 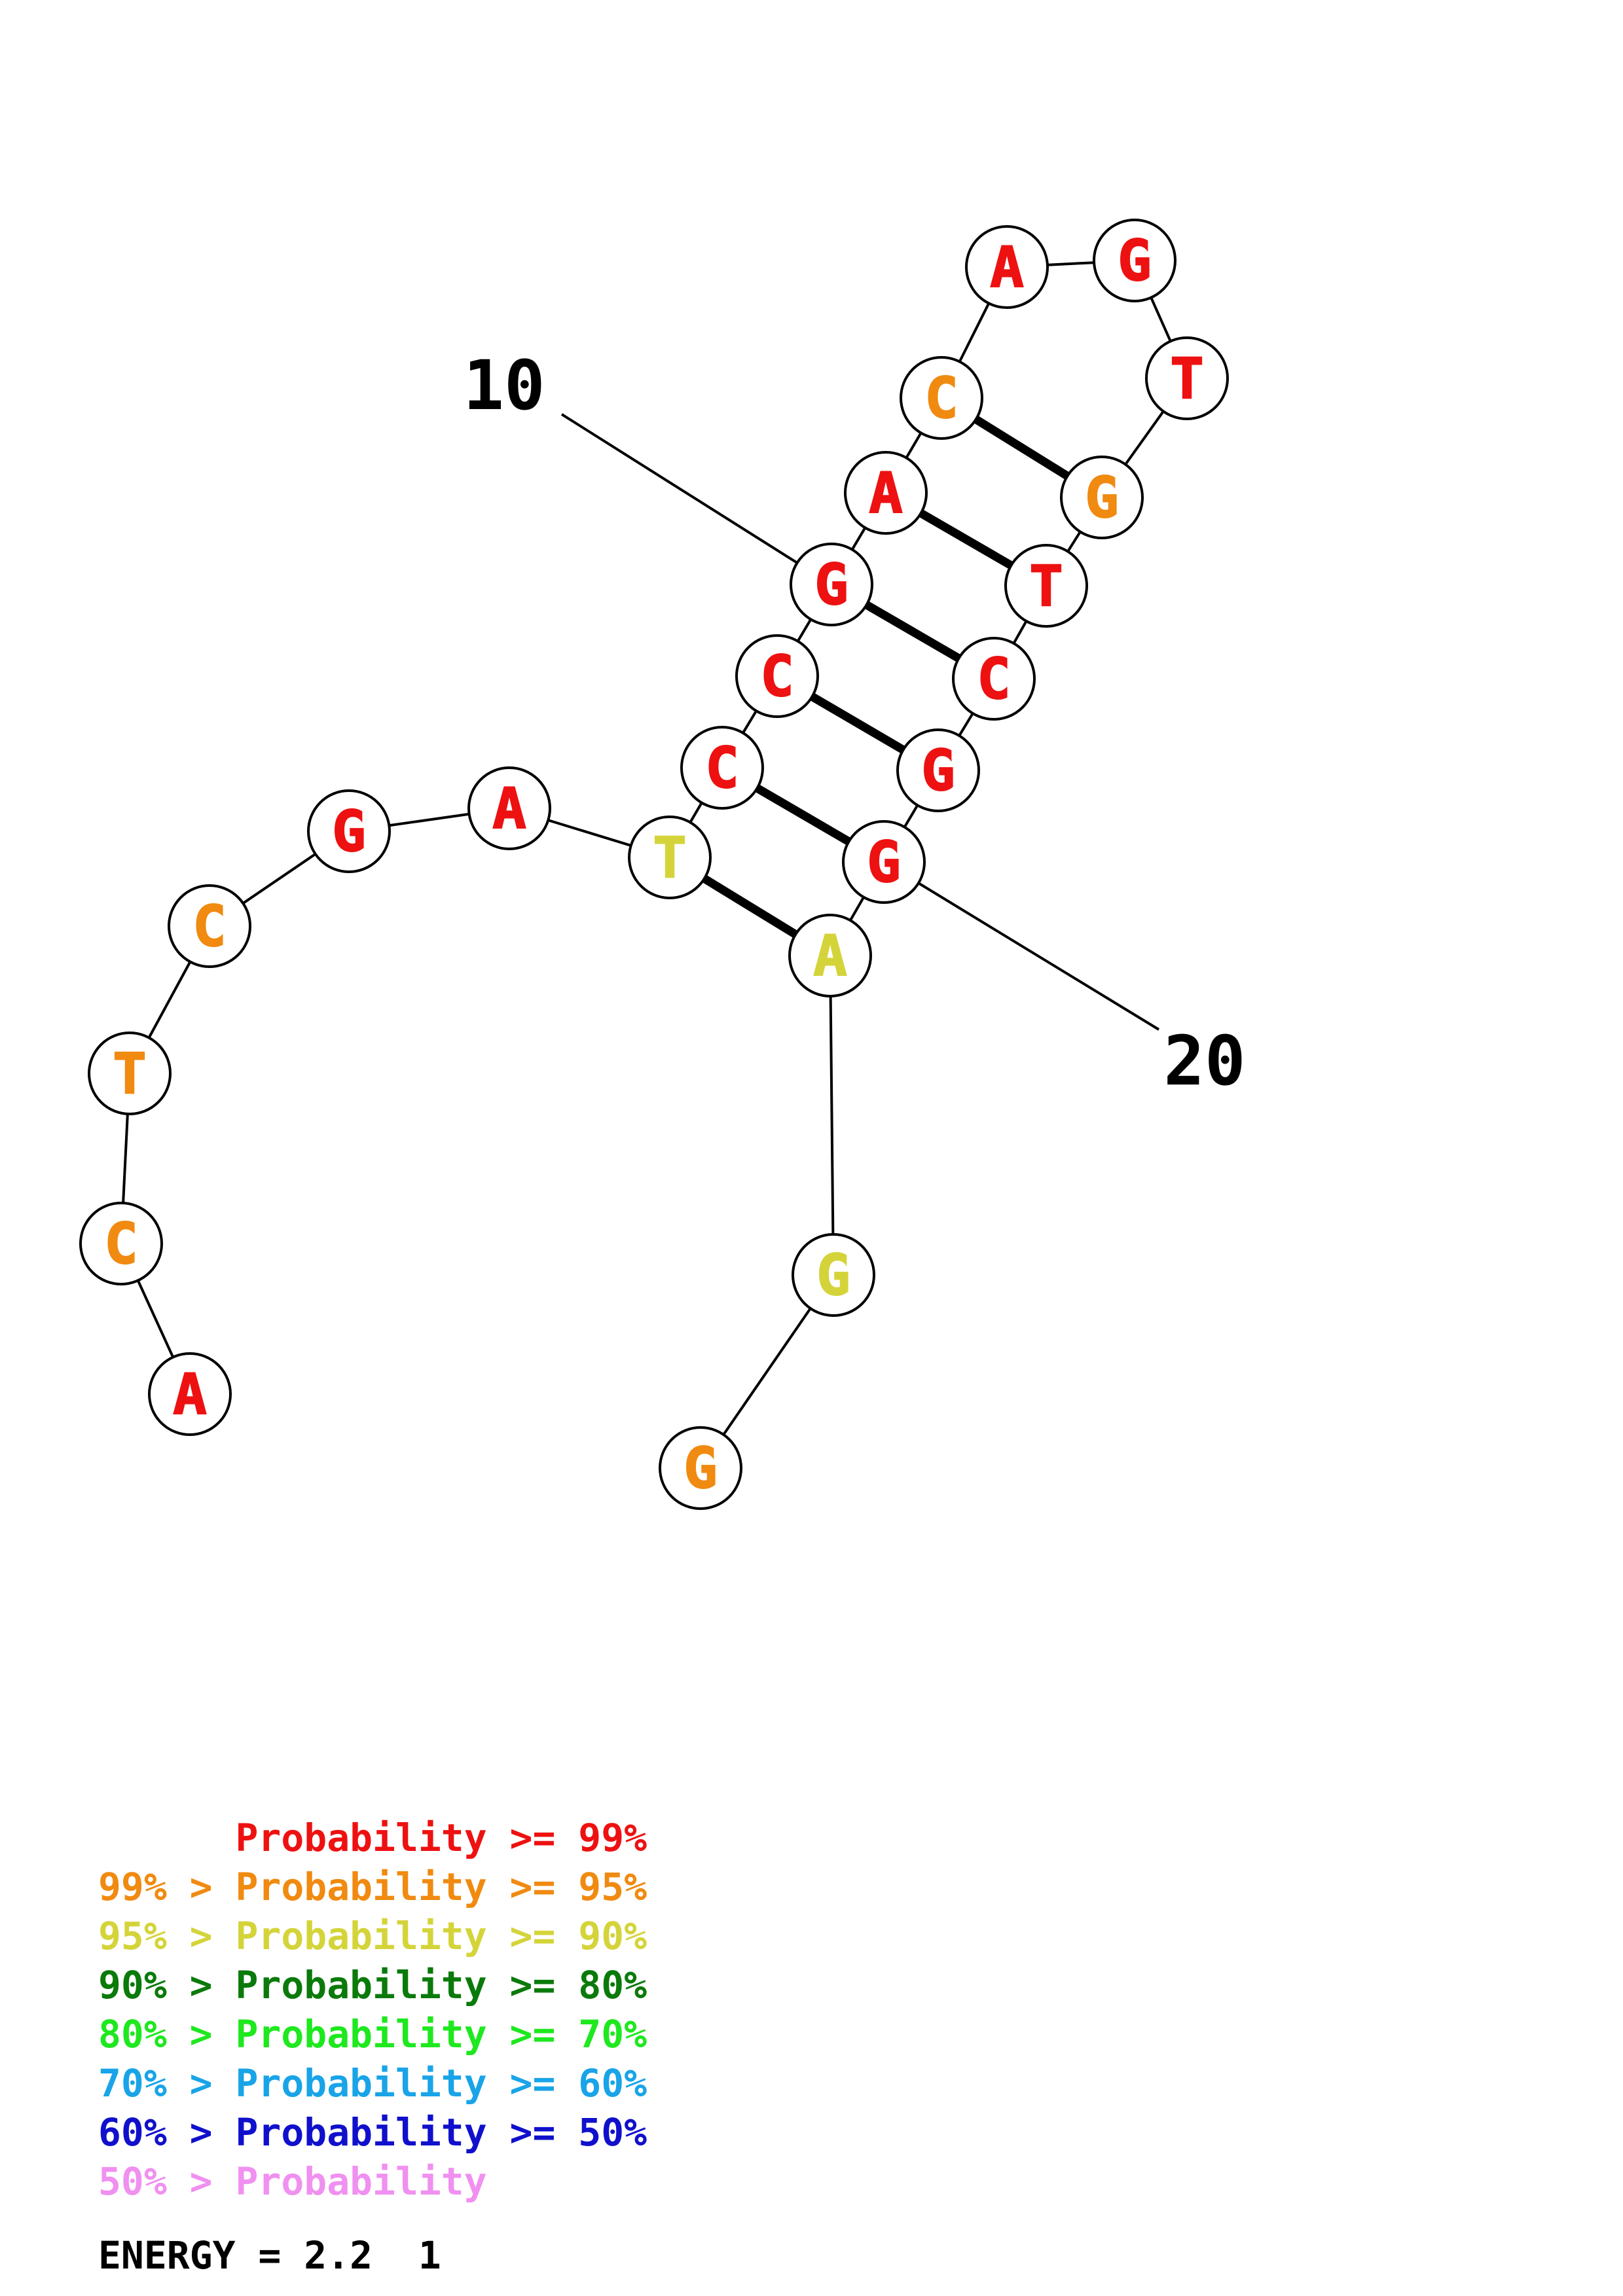 What do you see at coordinates (504, 385) in the screenshot?
I see `index-label-10: 10` at bounding box center [504, 385].